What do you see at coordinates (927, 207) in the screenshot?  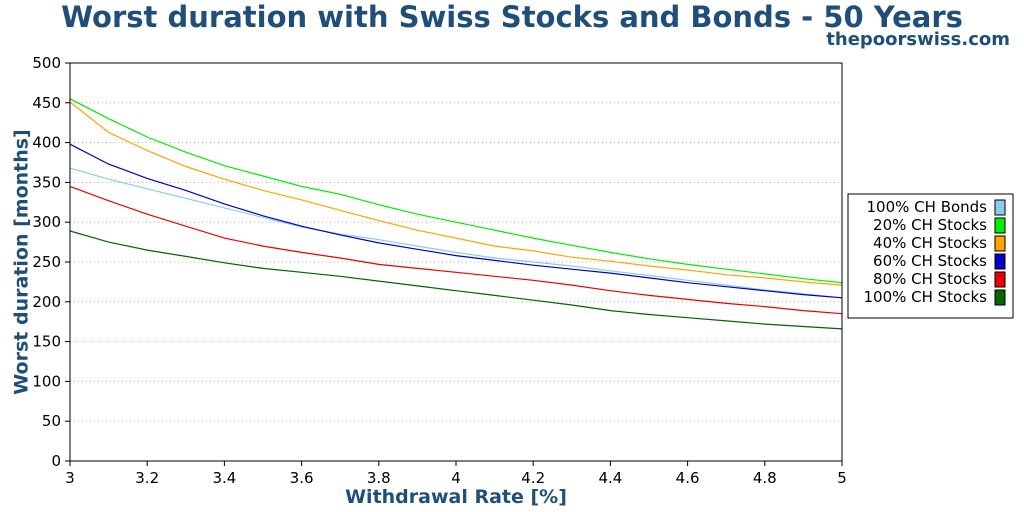 I see `legend-label: 100% CH Bonds` at bounding box center [927, 207].